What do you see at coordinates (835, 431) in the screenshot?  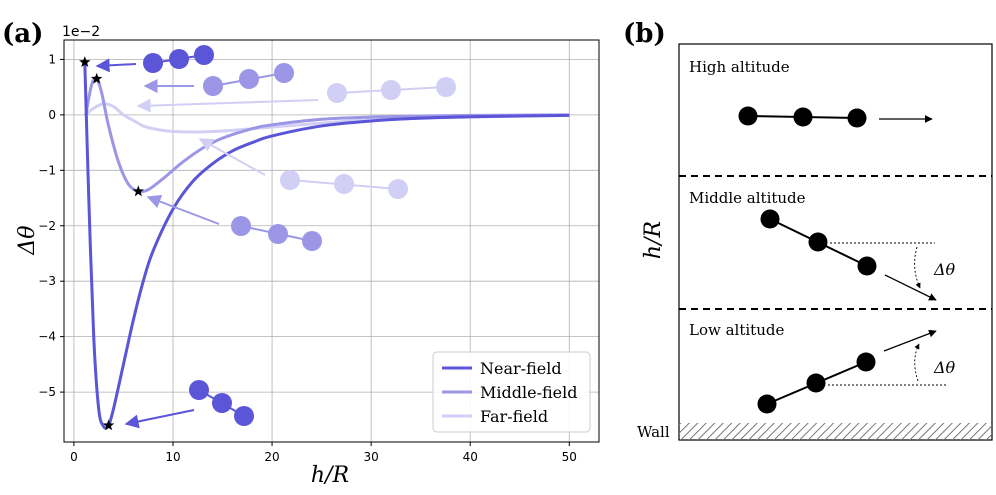 I see `wall-hatch` at bounding box center [835, 431].